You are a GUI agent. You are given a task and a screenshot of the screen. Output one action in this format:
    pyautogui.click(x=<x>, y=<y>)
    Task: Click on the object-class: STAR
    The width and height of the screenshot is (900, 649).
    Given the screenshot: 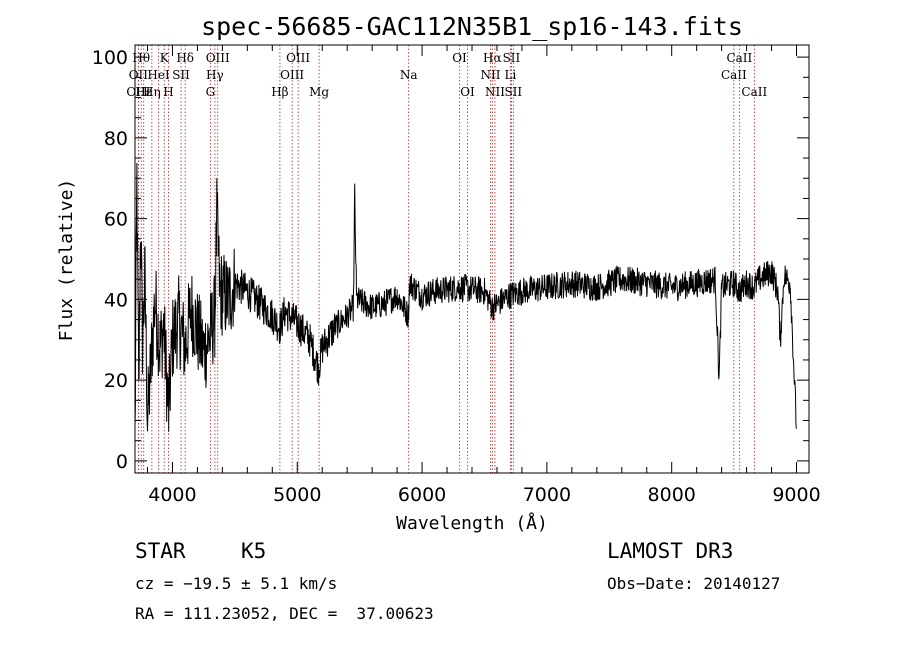 What is the action you would take?
    pyautogui.click(x=160, y=551)
    